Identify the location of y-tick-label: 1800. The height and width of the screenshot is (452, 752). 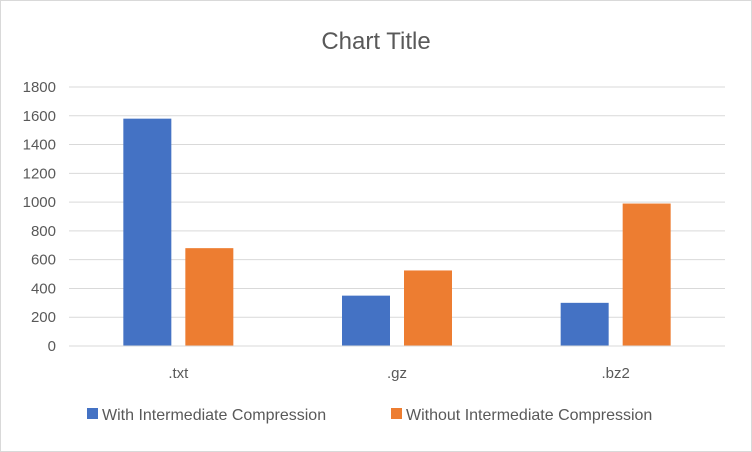
(39, 87).